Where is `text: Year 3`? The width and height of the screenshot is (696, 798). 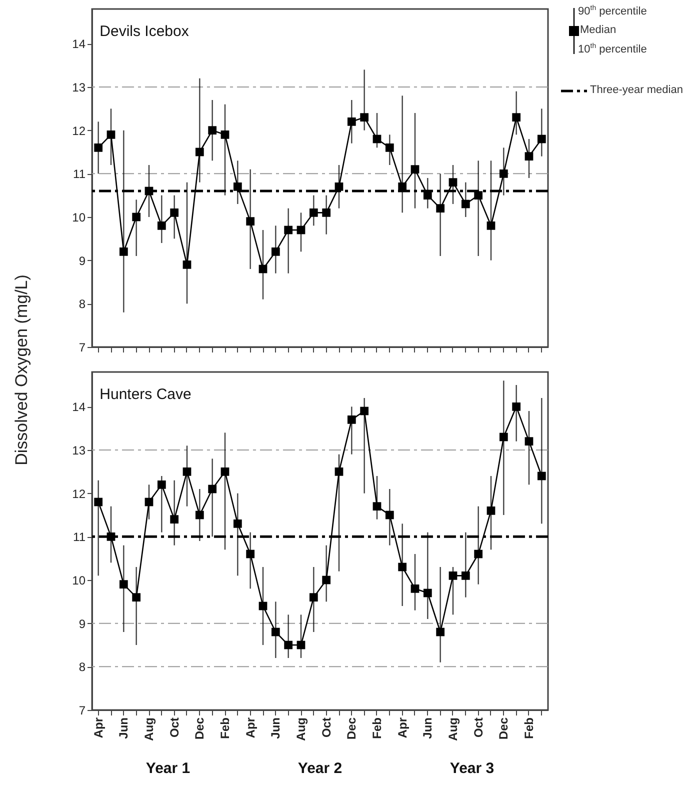
text: Year 3 is located at coordinates (472, 768).